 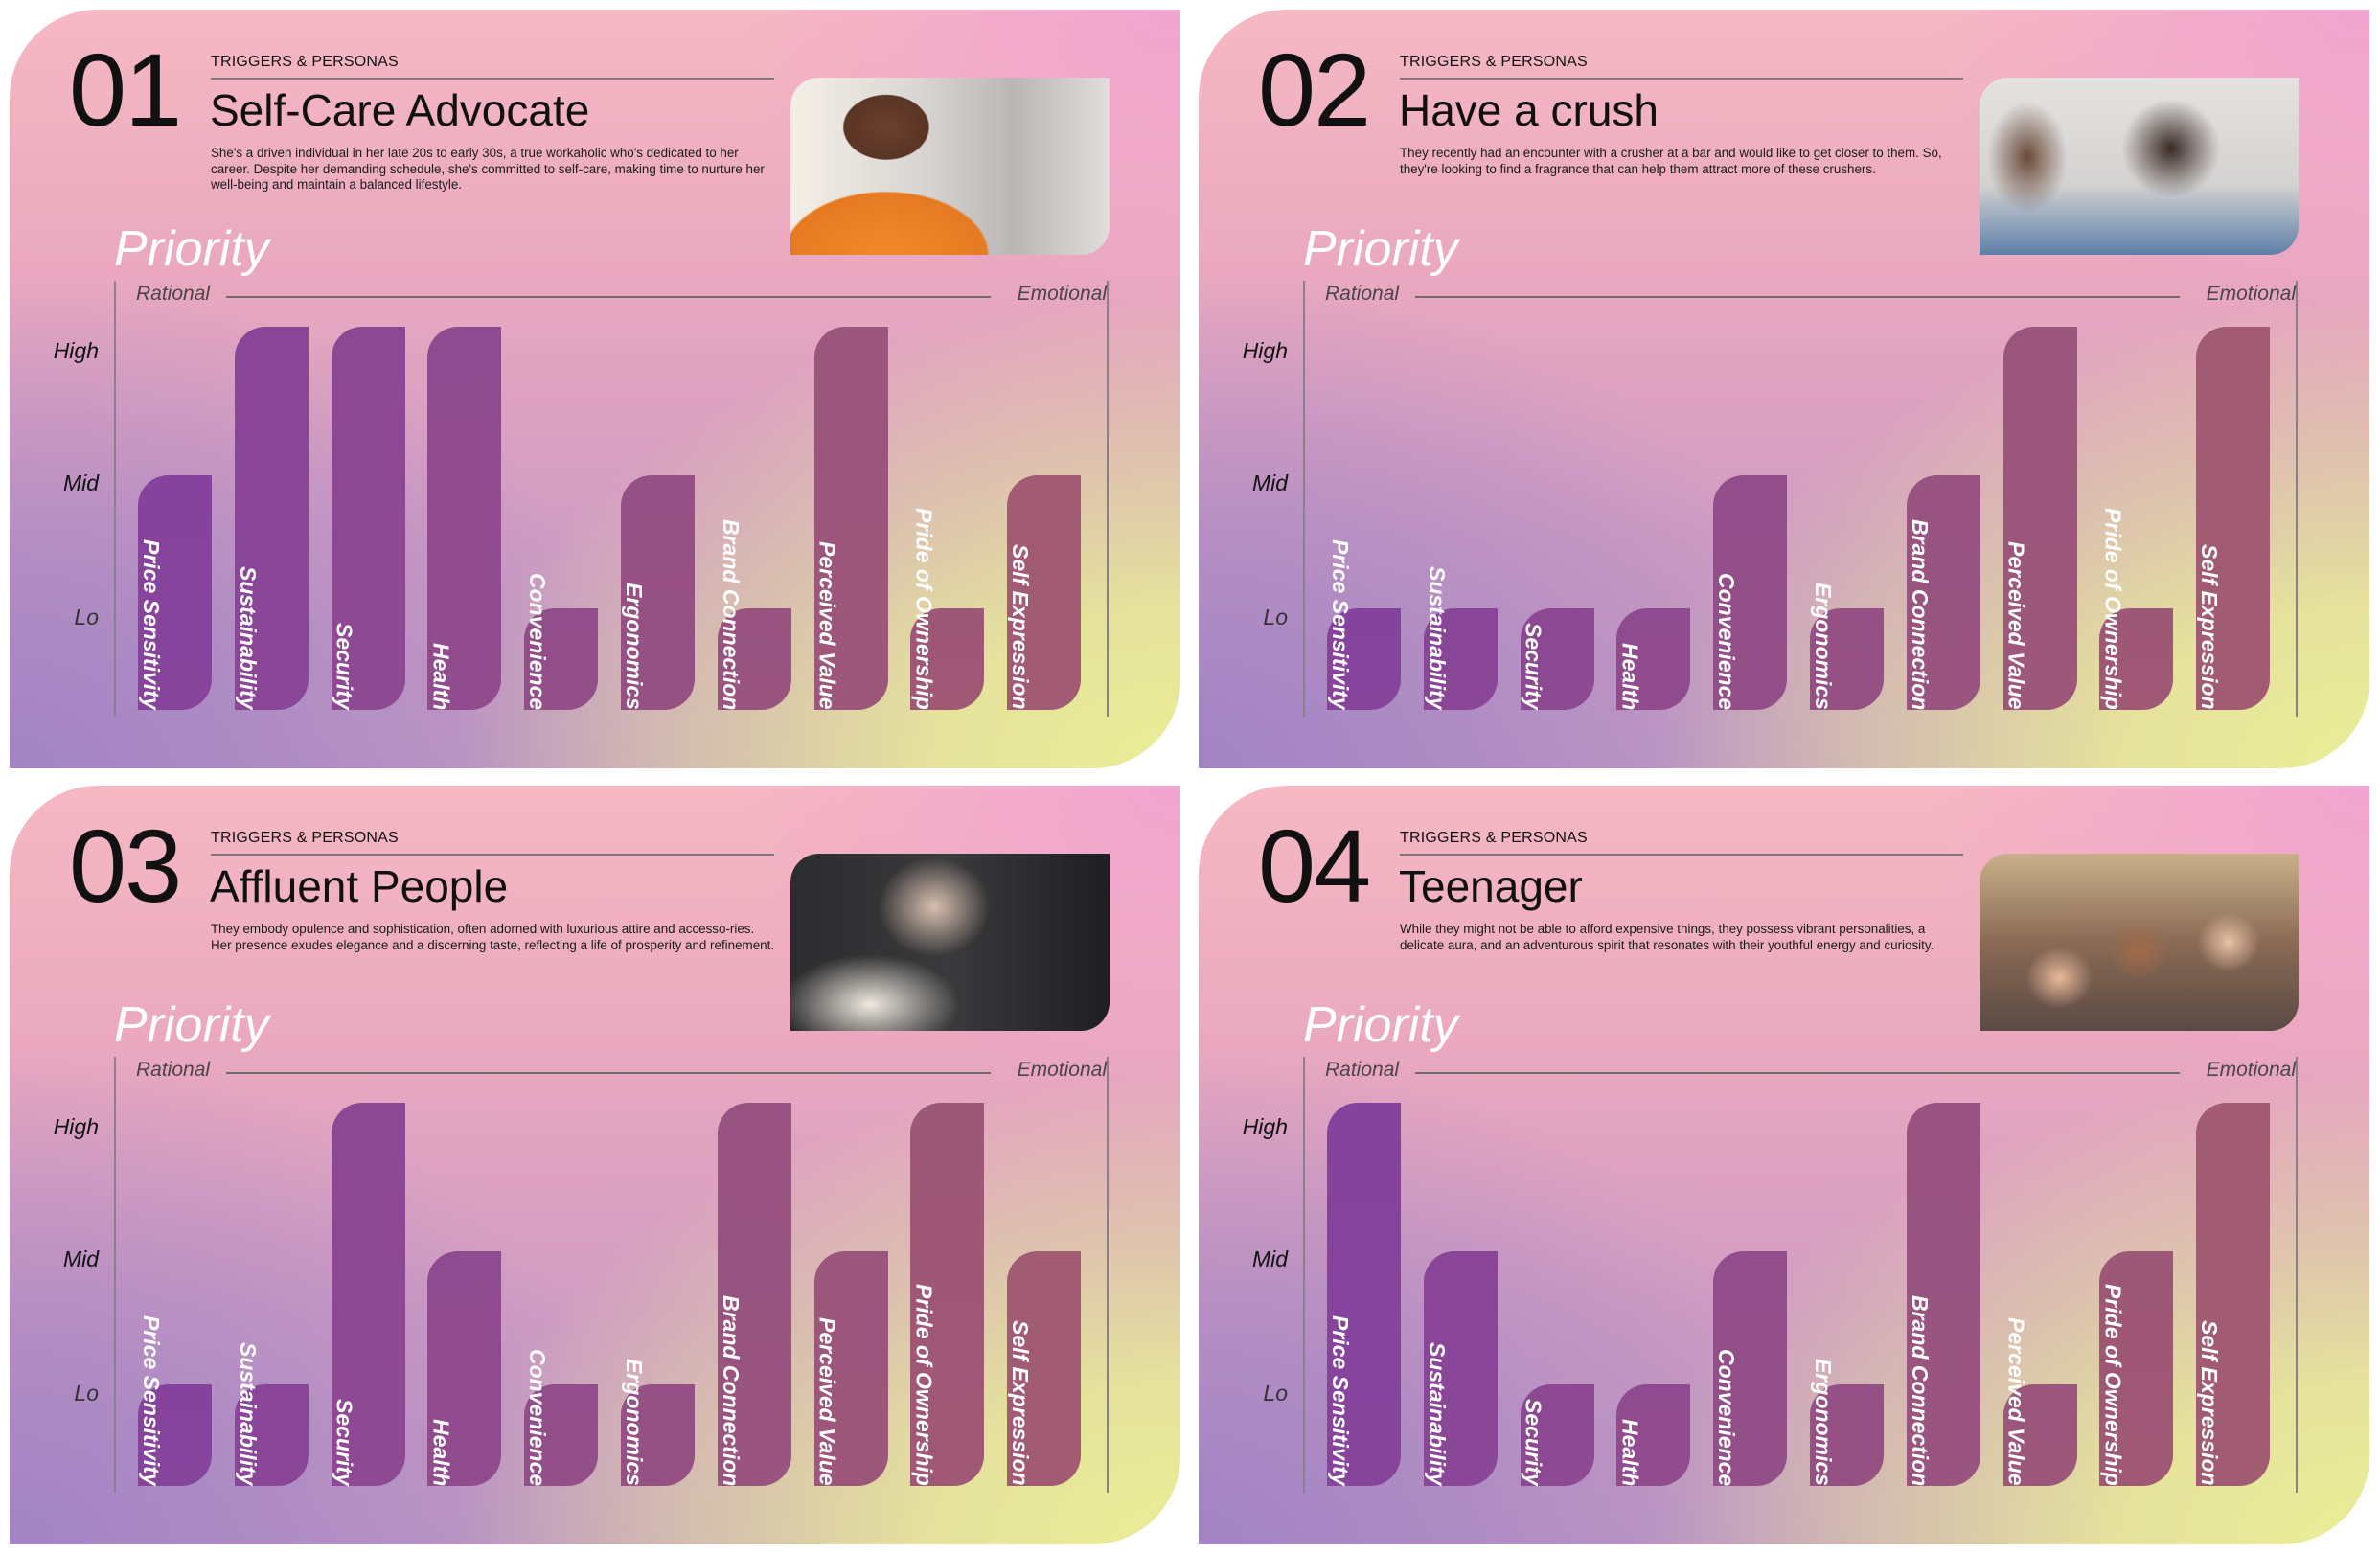 I want to click on persona-number: 04, so click(x=1315, y=866).